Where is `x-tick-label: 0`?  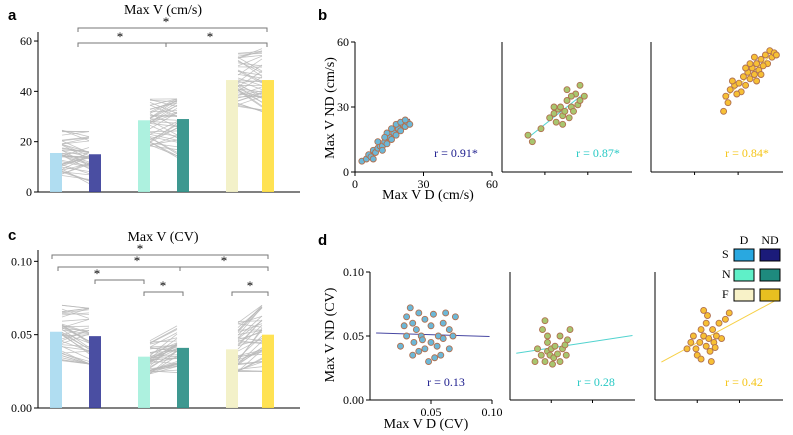 x-tick-label: 0 is located at coordinates (355, 184).